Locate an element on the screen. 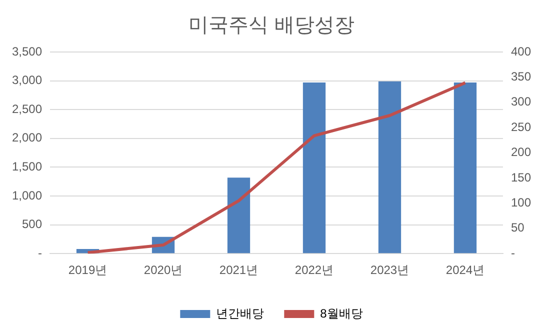  y2-tick-label: 300 is located at coordinates (521, 101).